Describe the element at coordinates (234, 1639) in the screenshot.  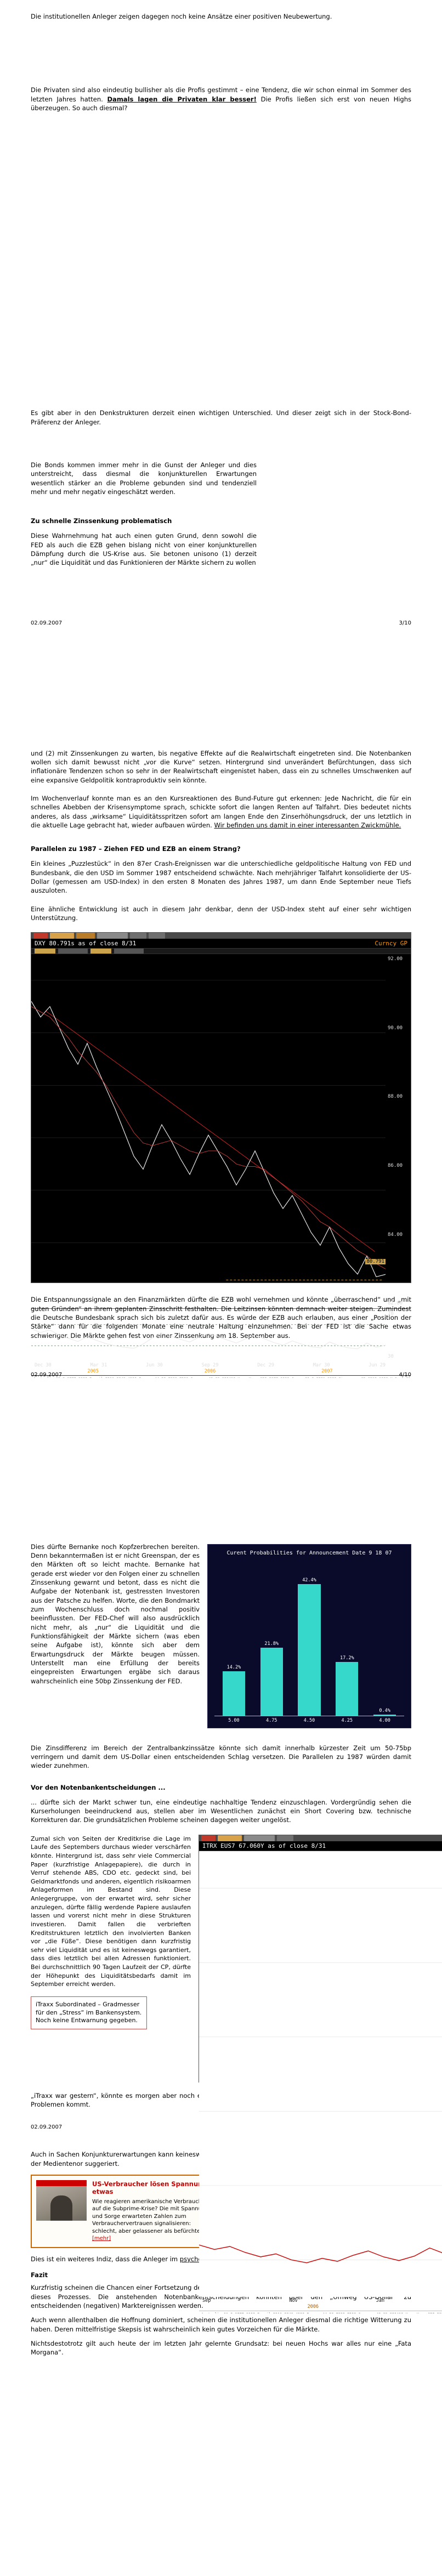
I see `probability-bar: 14.2%` at that location.